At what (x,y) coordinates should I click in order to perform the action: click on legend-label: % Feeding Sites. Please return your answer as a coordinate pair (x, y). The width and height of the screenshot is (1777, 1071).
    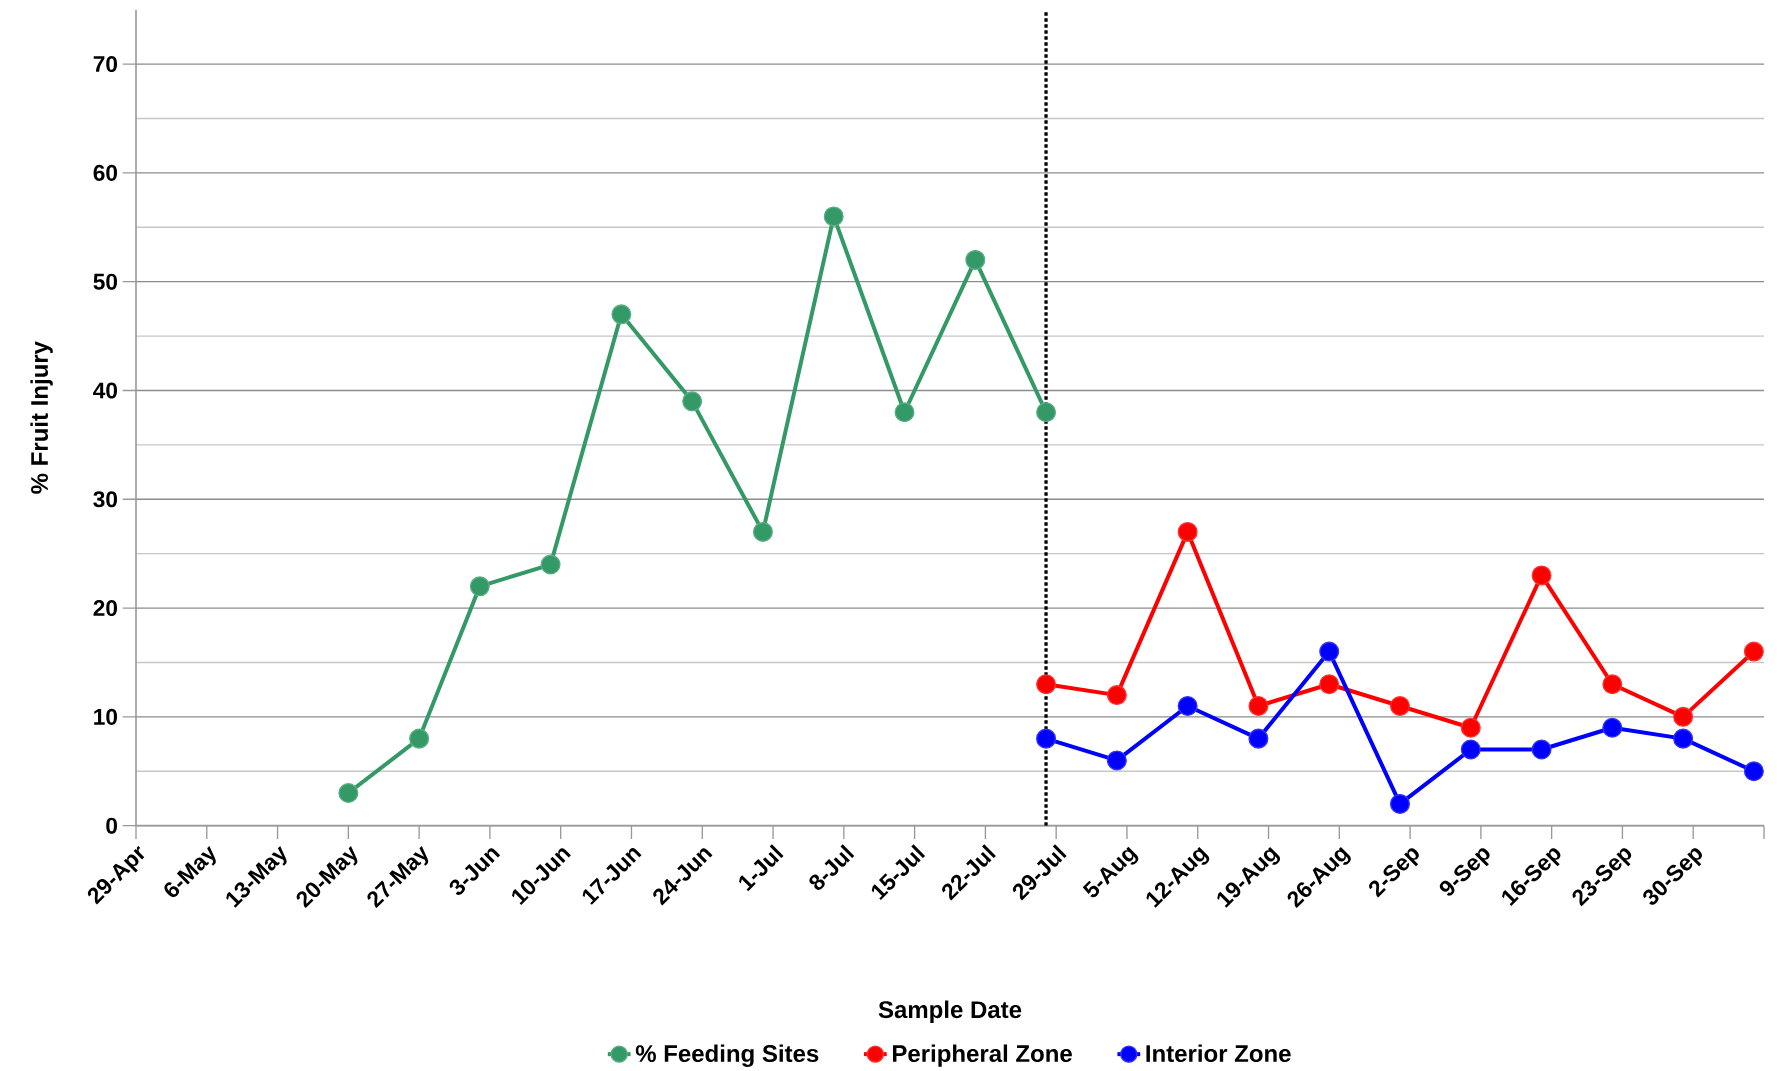
    Looking at the image, I should click on (727, 1055).